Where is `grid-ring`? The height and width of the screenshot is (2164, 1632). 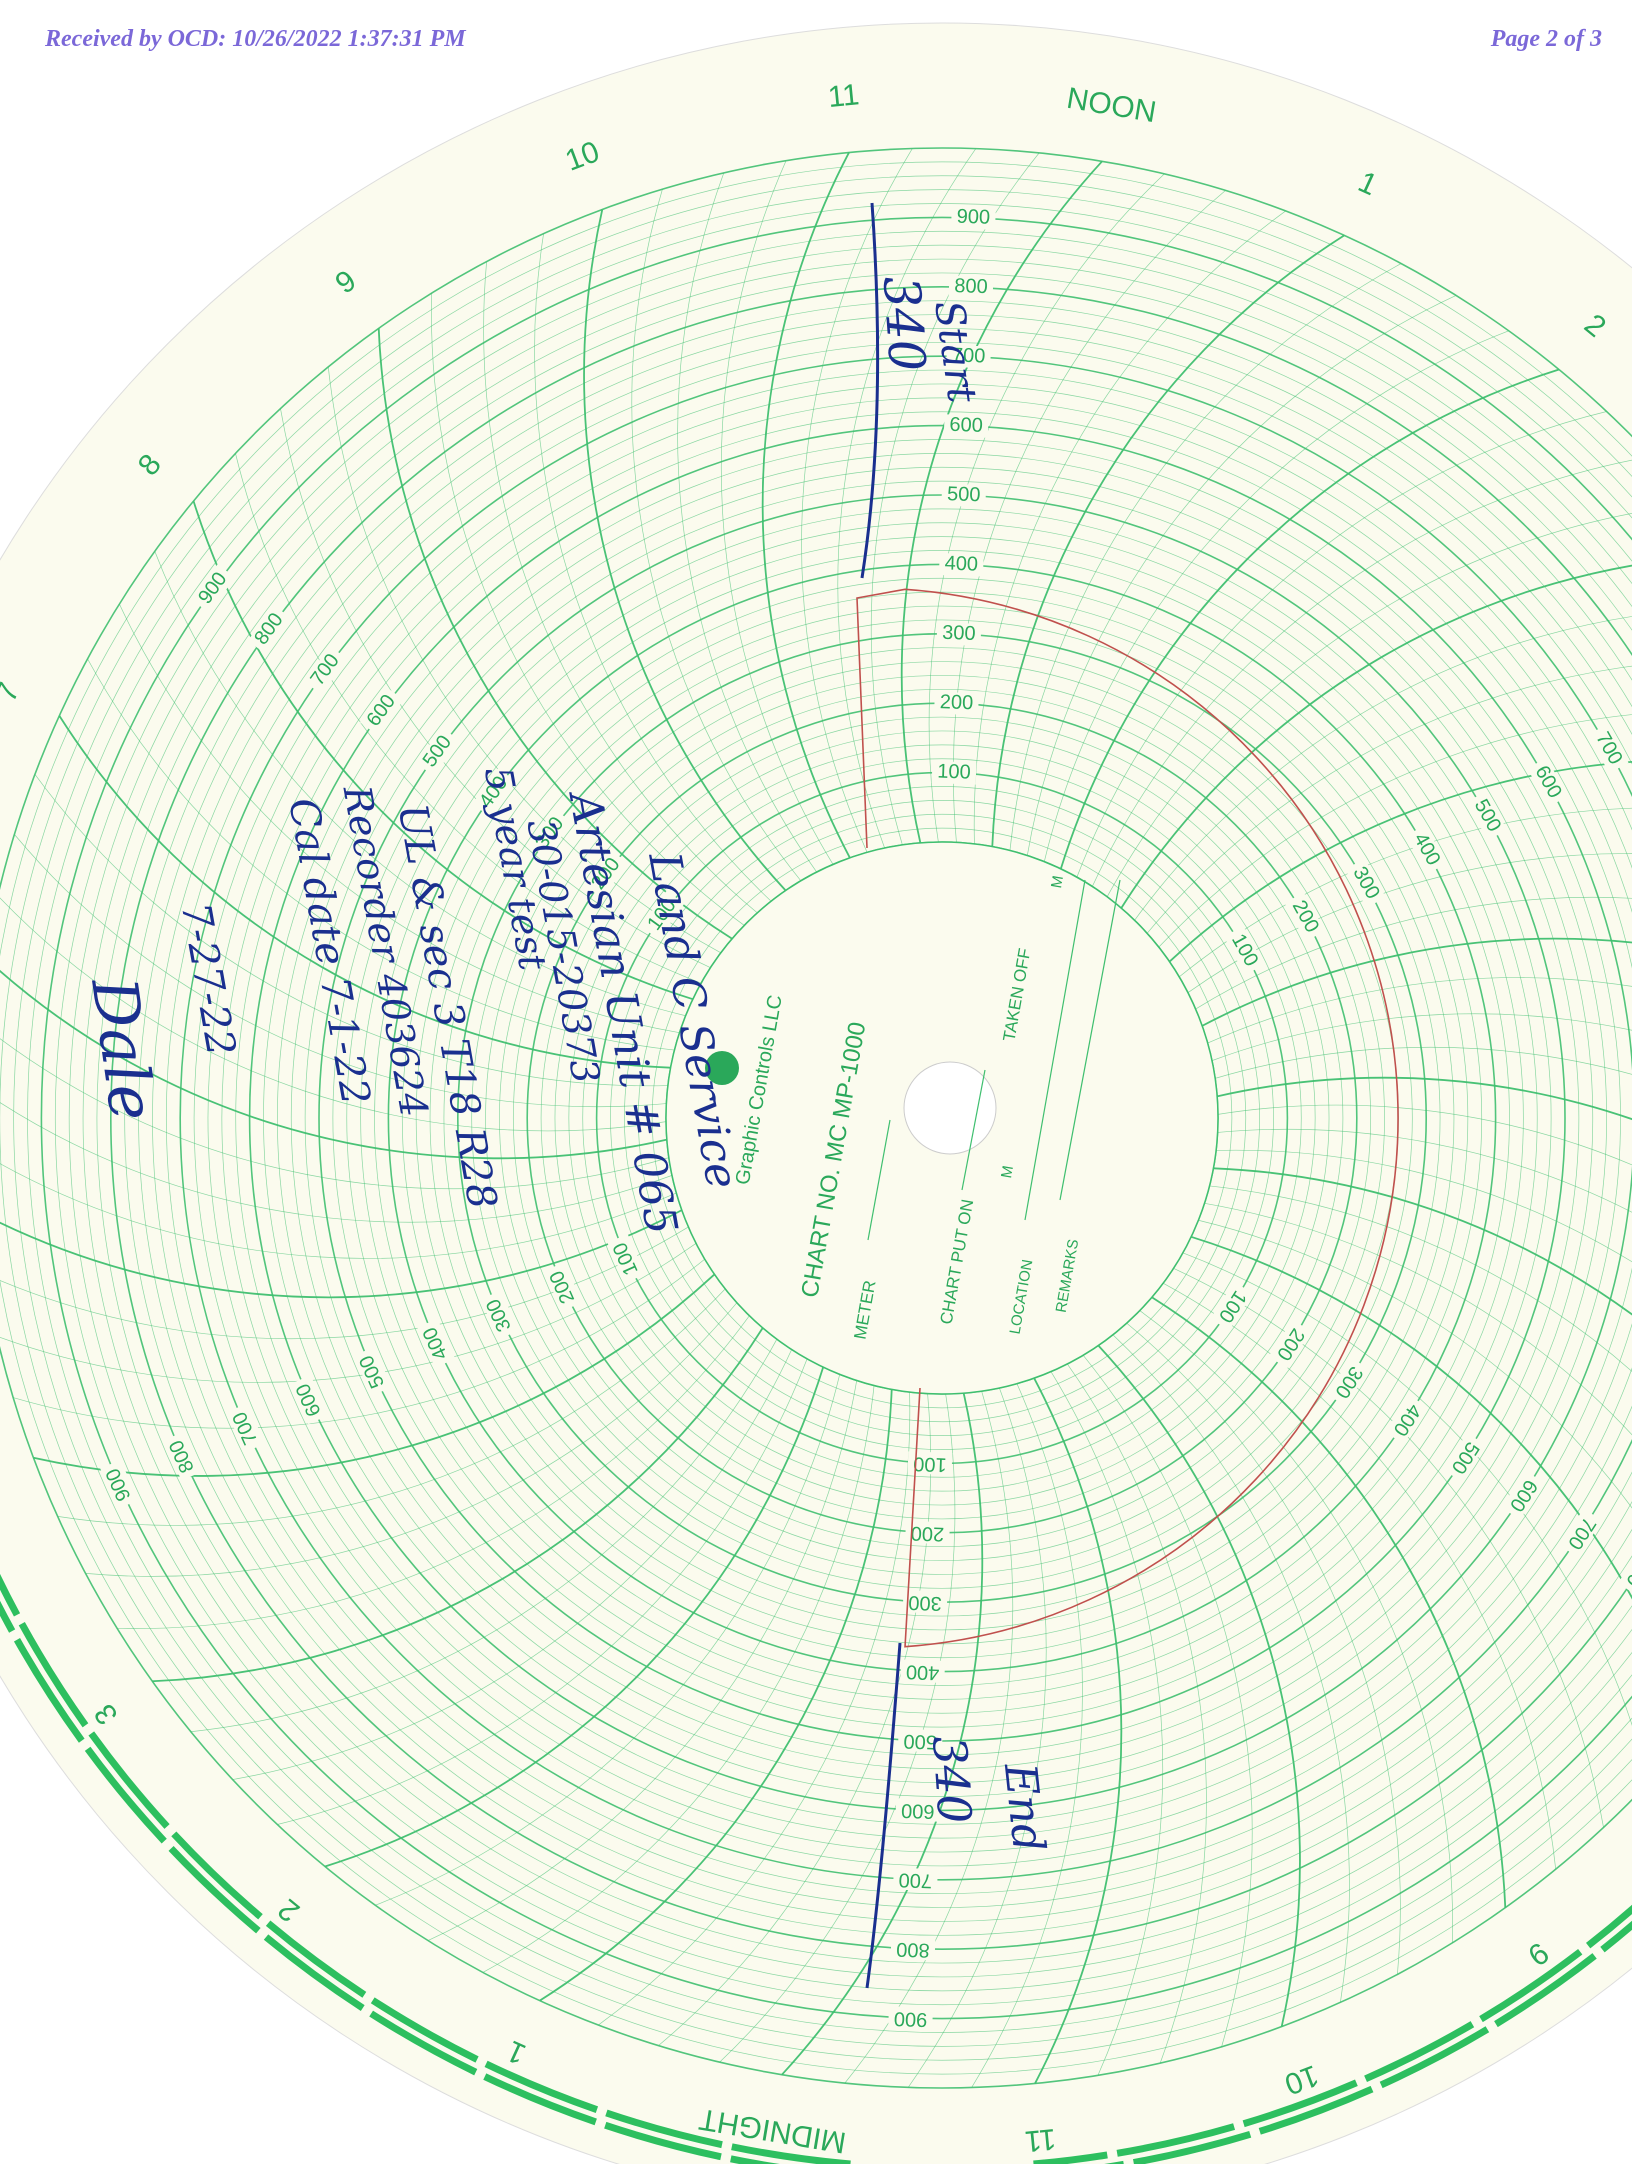
grid-ring is located at coordinates (942, 1118).